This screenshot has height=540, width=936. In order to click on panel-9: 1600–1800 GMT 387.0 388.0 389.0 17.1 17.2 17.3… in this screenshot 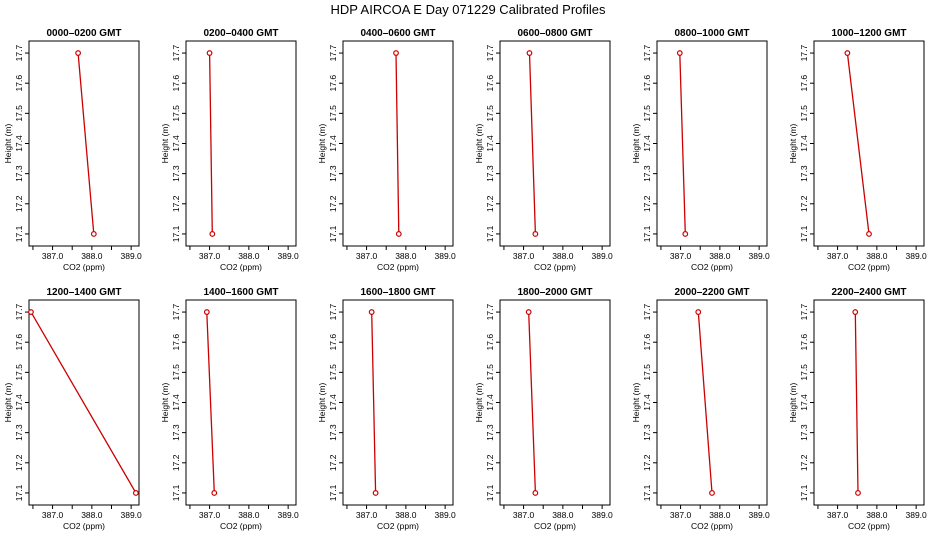, I will do `click(386, 409)`.